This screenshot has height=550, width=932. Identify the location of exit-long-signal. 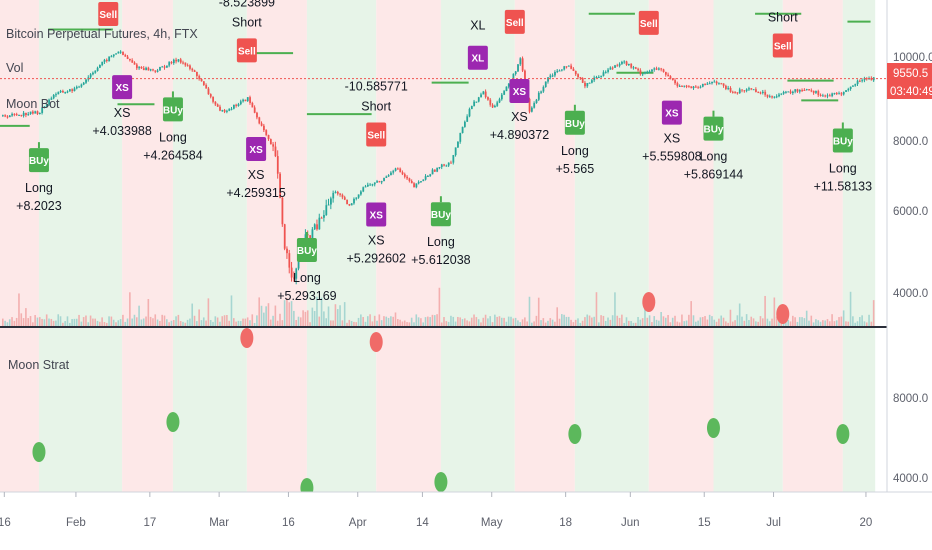
(477, 57).